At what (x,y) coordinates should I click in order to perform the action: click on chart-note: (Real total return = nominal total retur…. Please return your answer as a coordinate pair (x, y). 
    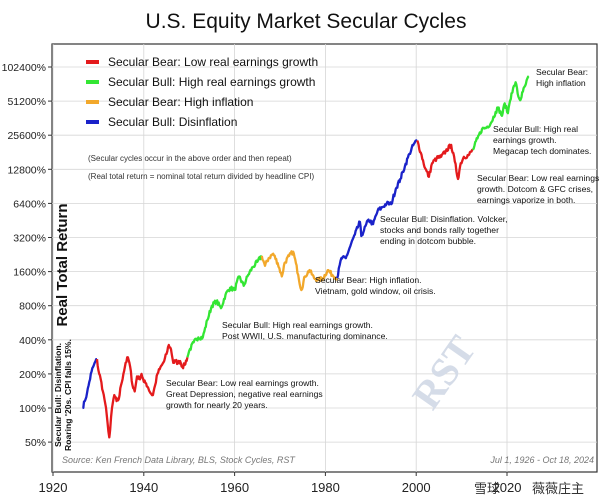
    Looking at the image, I should click on (201, 176).